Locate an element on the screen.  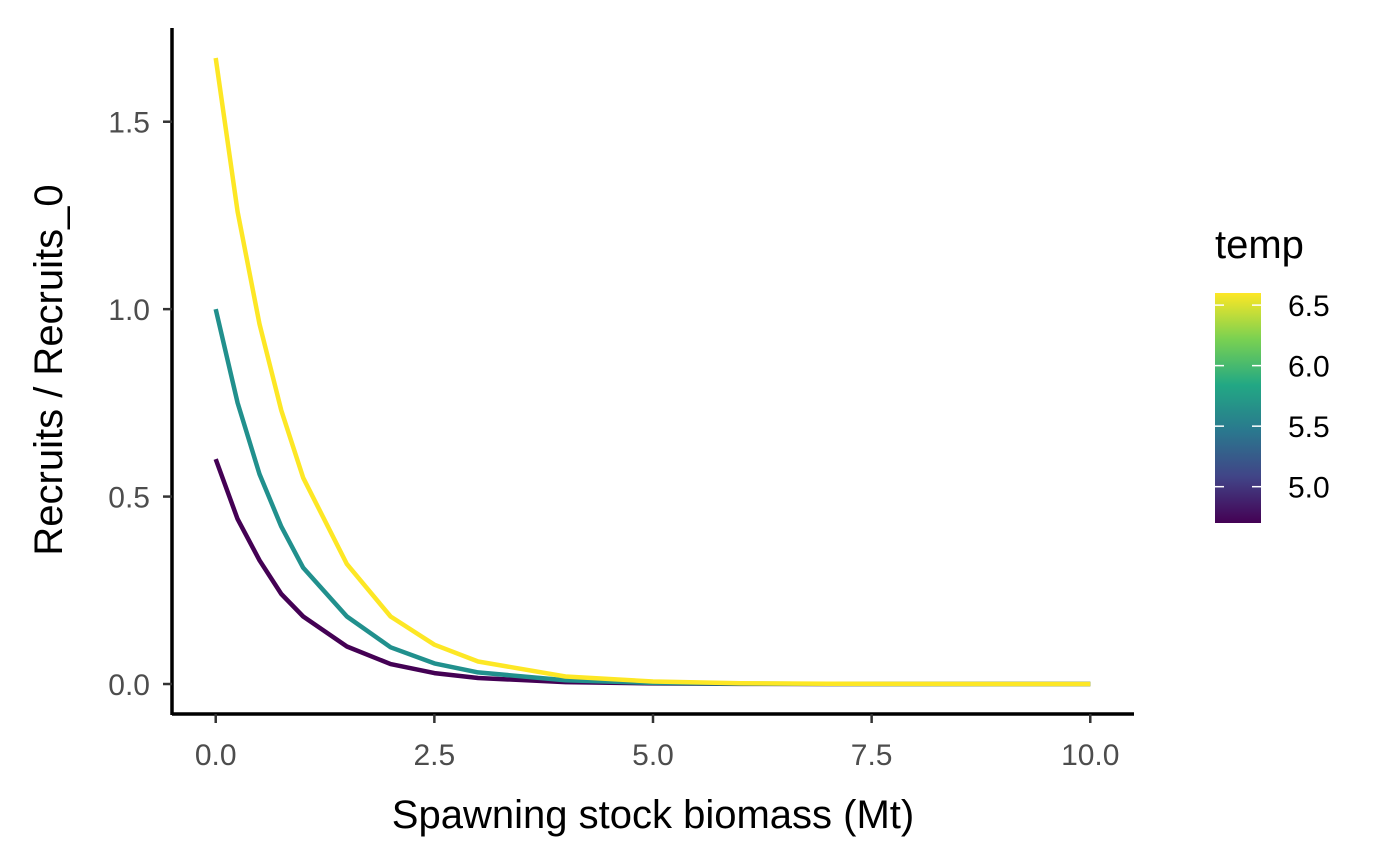
legend: temp 5.0 5.5 6.0 6.5 is located at coordinates (1272, 373).